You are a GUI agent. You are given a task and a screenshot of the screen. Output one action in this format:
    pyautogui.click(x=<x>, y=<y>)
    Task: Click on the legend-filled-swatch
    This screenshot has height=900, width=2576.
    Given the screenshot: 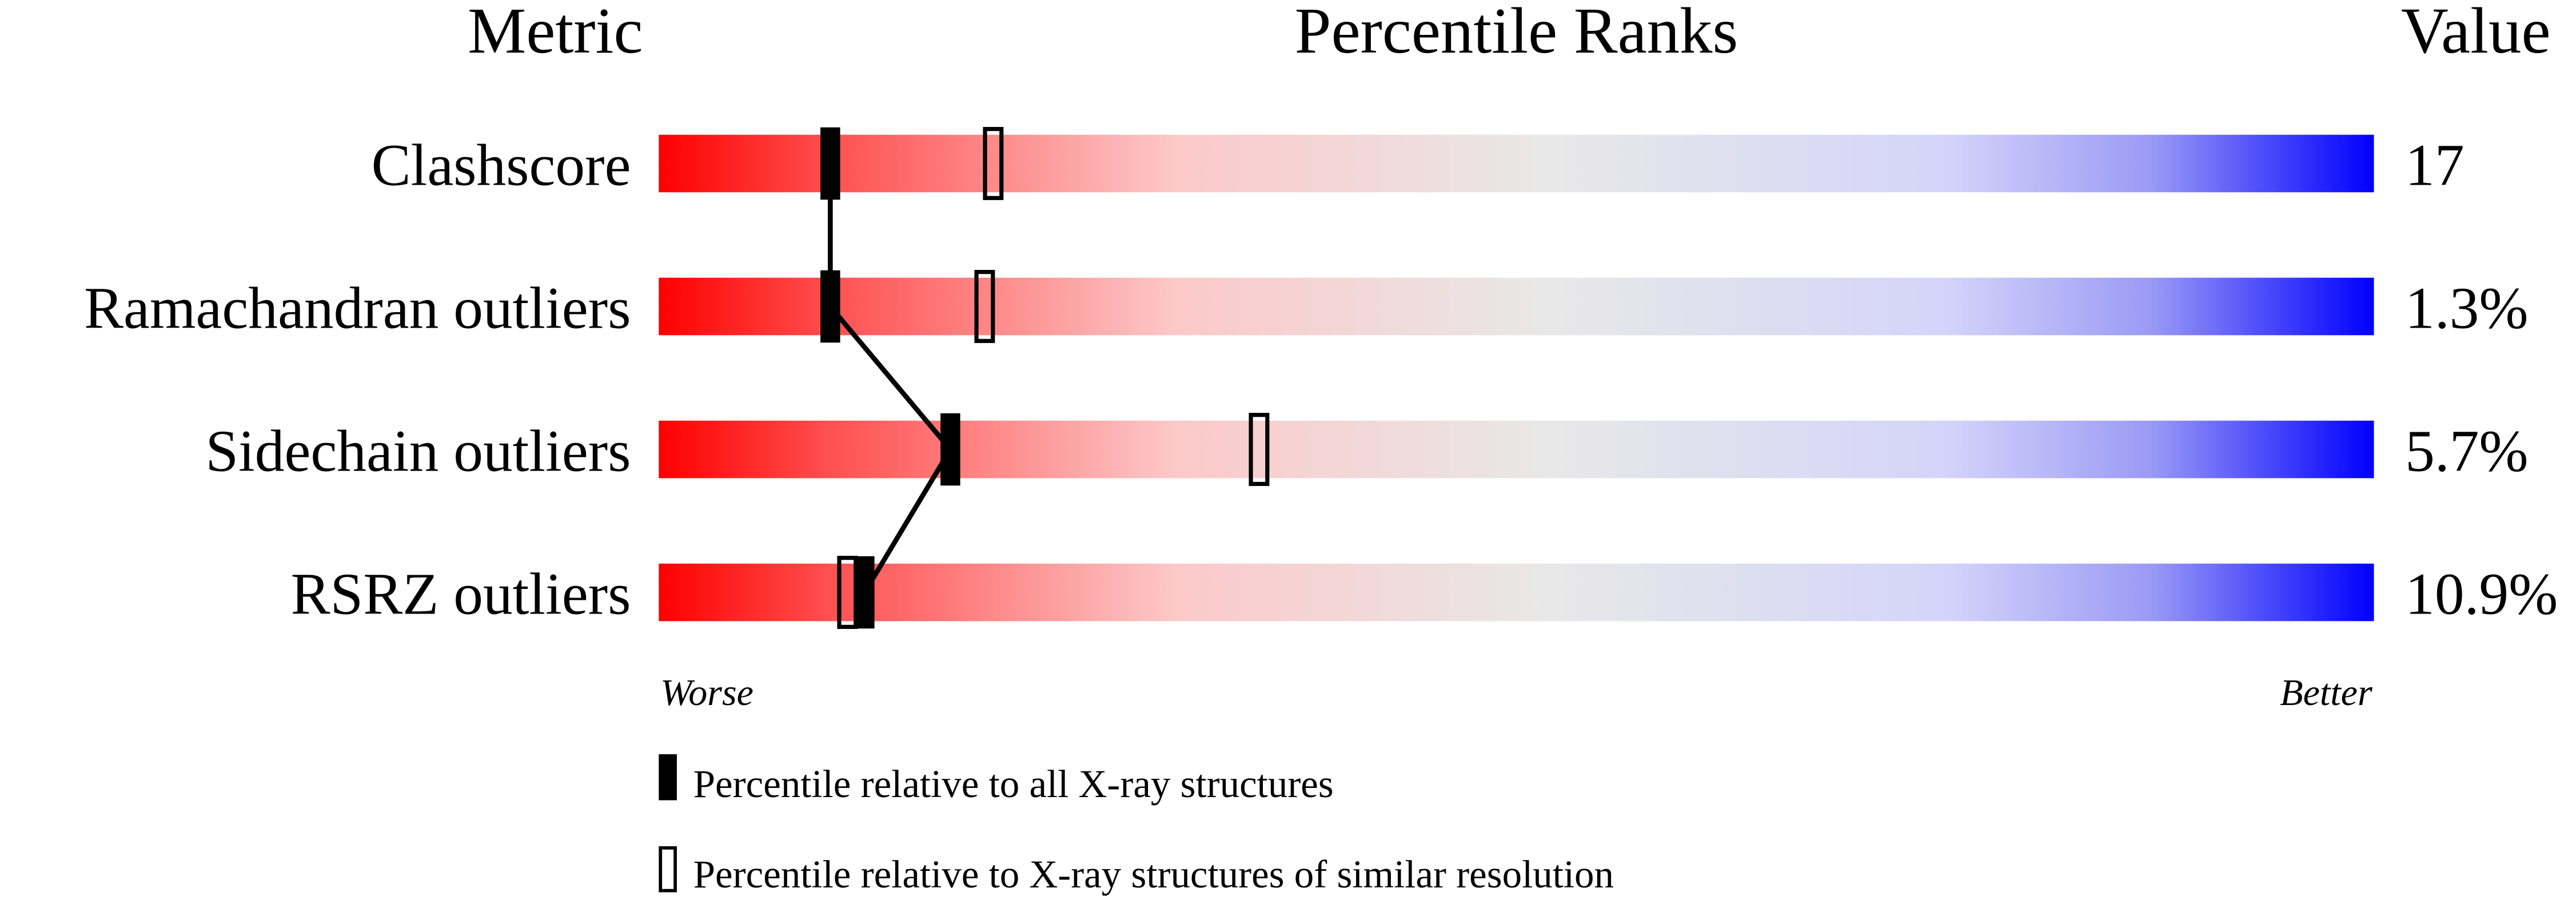 What is the action you would take?
    pyautogui.click(x=668, y=777)
    